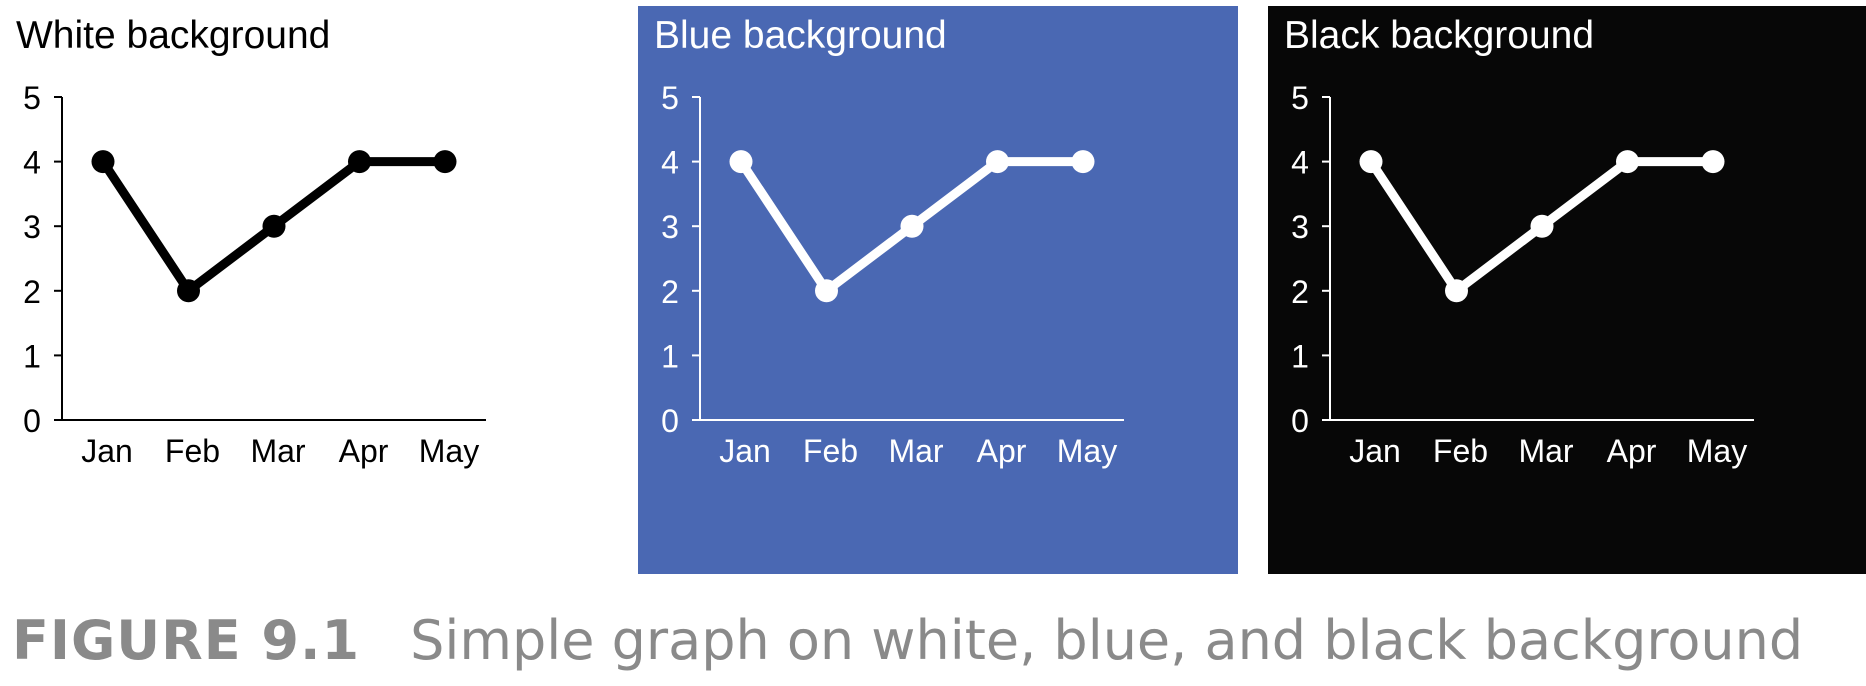  Describe the element at coordinates (1439, 35) in the screenshot. I see `chart-title: Black background` at that location.